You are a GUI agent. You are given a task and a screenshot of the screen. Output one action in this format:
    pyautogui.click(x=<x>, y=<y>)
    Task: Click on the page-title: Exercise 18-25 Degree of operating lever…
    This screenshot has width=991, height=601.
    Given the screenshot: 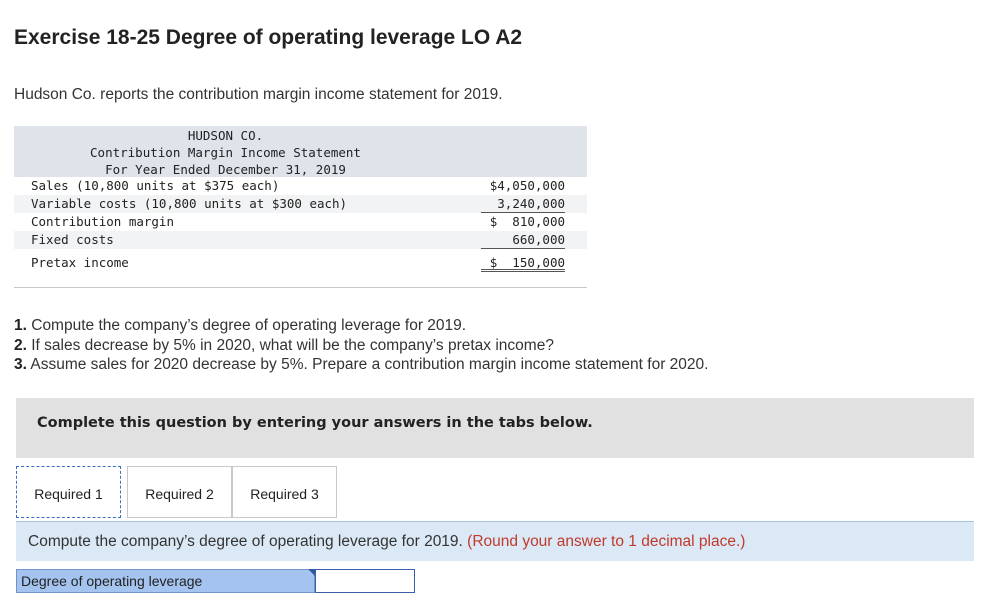 What is the action you would take?
    pyautogui.click(x=268, y=37)
    